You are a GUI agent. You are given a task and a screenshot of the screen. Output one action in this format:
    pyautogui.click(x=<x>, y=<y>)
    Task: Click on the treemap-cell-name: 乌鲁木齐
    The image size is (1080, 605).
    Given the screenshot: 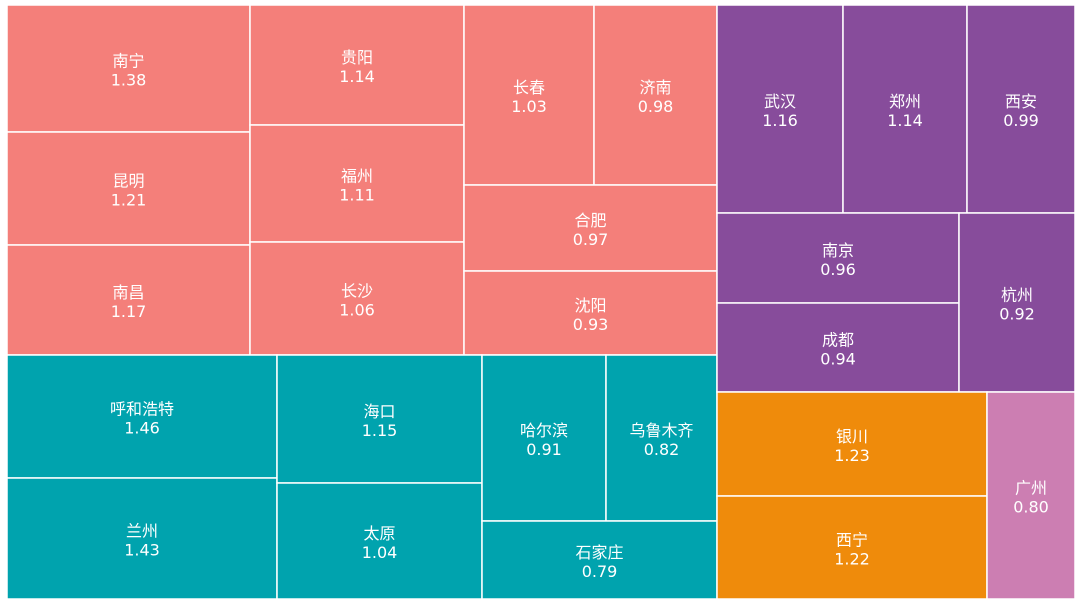 What is the action you would take?
    pyautogui.click(x=661, y=430)
    